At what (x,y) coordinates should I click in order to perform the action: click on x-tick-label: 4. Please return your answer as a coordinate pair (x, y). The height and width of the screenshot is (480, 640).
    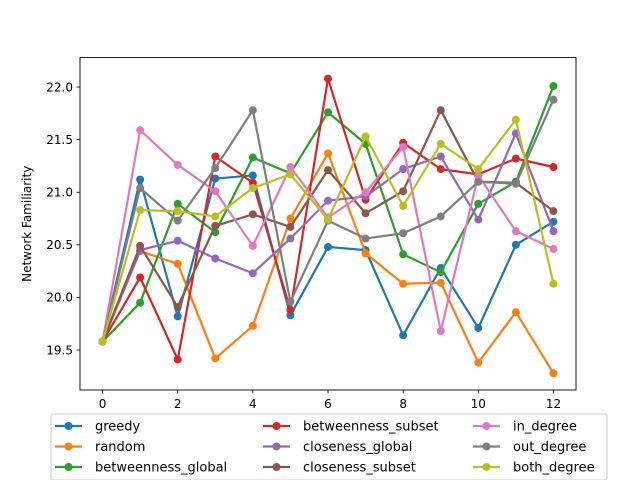
    Looking at the image, I should click on (253, 404).